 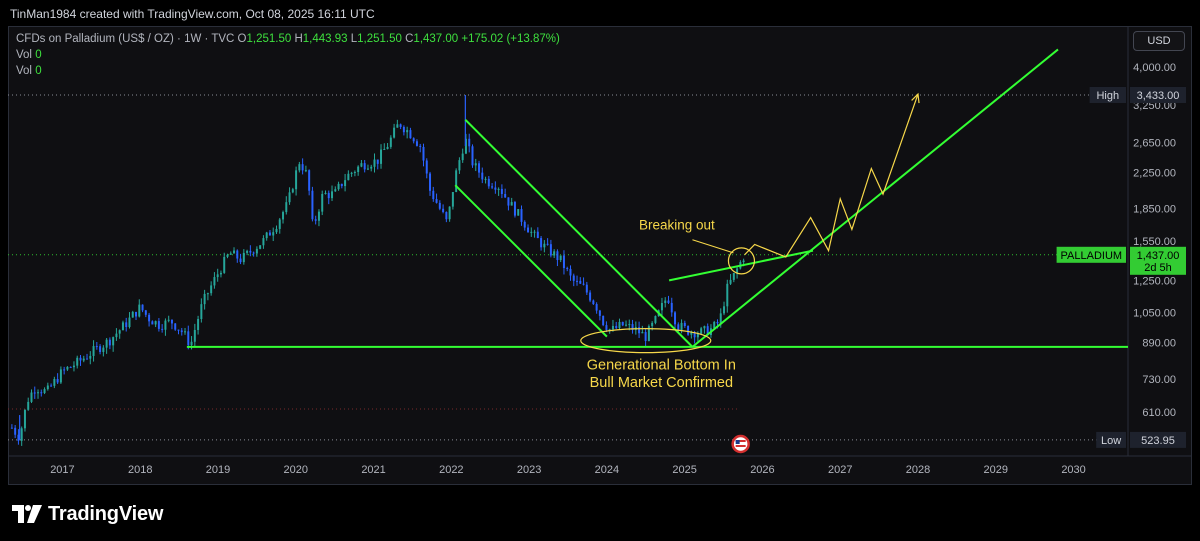 What do you see at coordinates (269, 39) in the screenshot?
I see `legend-open: 1,251.50` at bounding box center [269, 39].